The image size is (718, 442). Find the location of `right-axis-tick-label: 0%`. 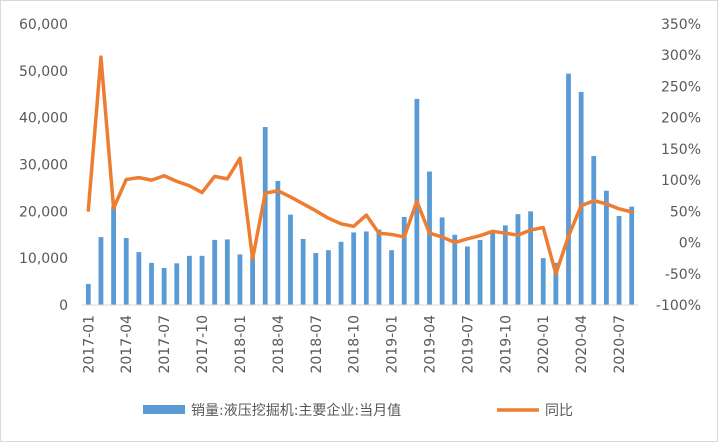

right-axis-tick-label: 0% is located at coordinates (690, 244).